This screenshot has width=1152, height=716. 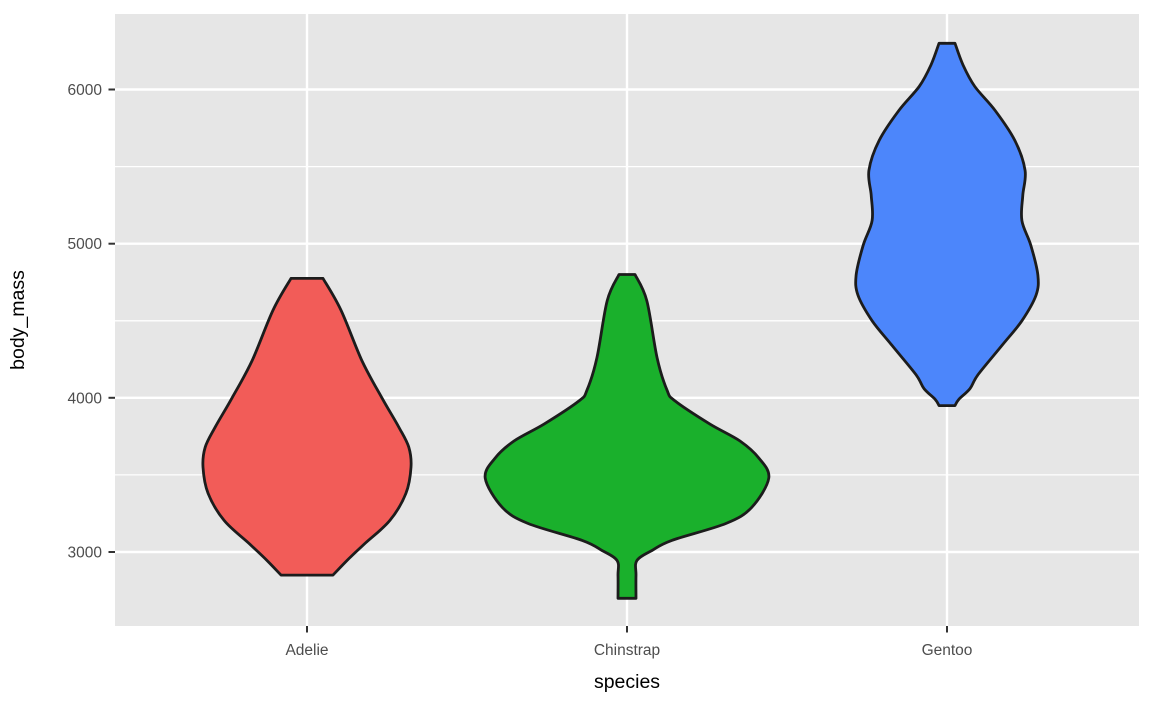 I want to click on violin-chinstrap, so click(x=627, y=436).